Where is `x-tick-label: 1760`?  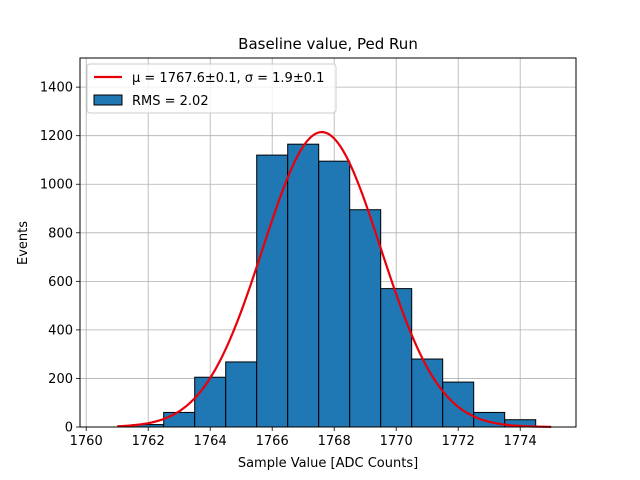
x-tick-label: 1760 is located at coordinates (86, 441).